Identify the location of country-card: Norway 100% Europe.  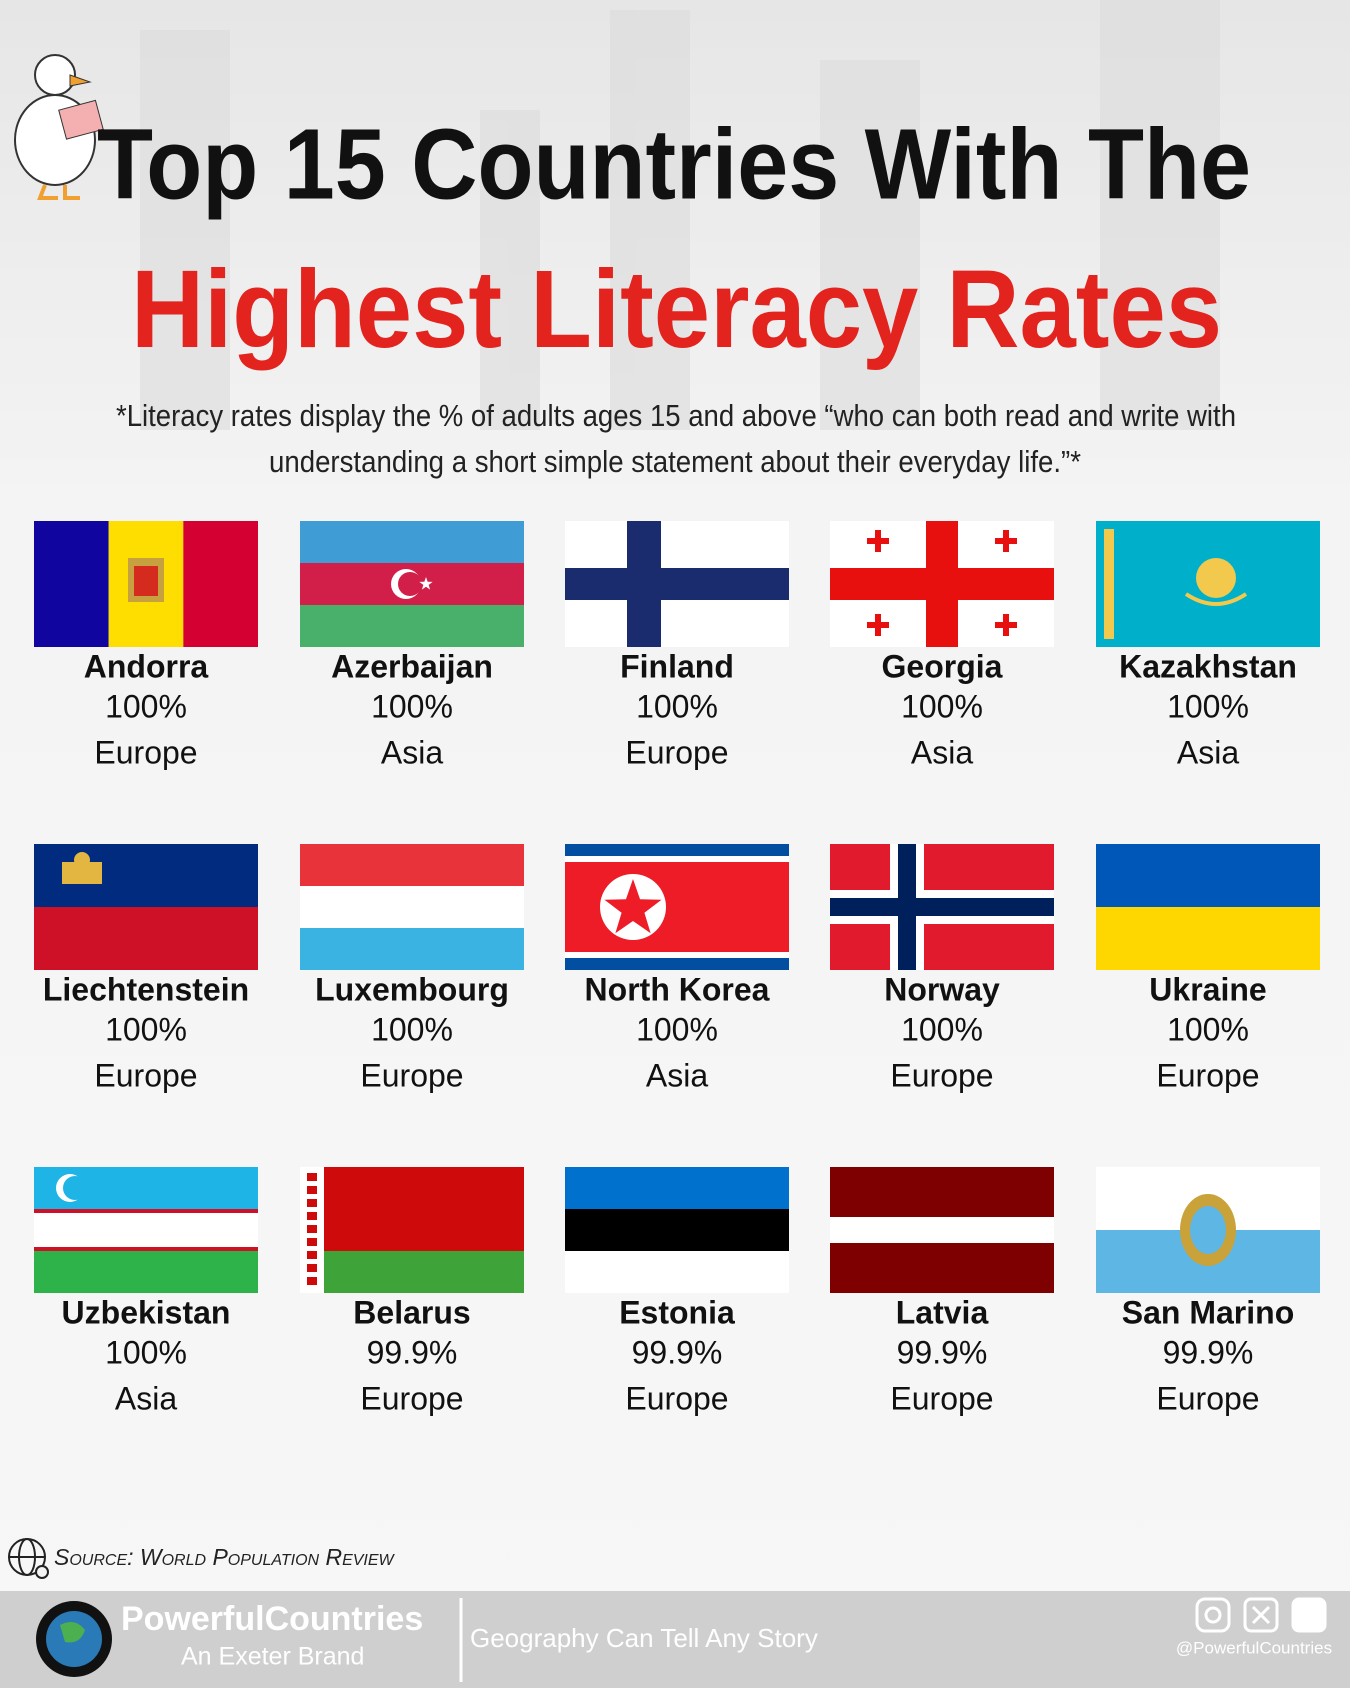
(942, 968).